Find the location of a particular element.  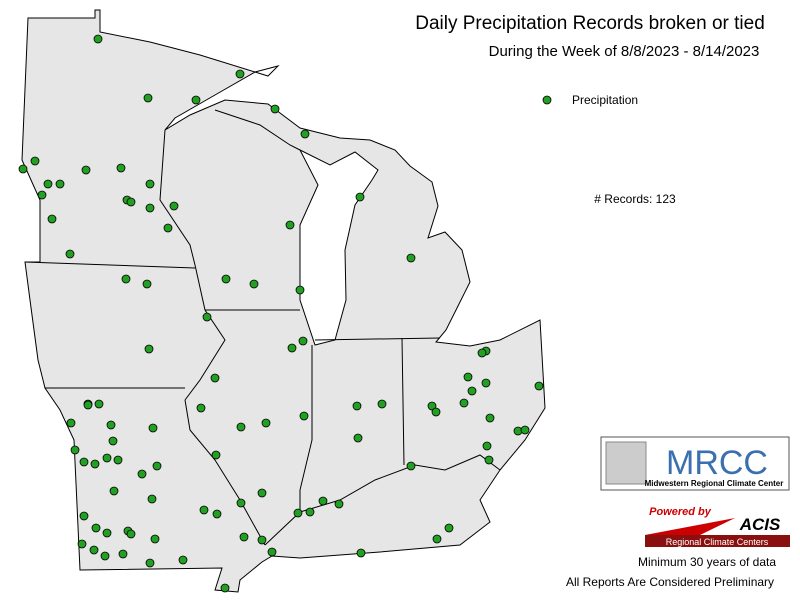

acis-logo: Powered by ACIS Regional Climate Centers is located at coordinates (717, 526).